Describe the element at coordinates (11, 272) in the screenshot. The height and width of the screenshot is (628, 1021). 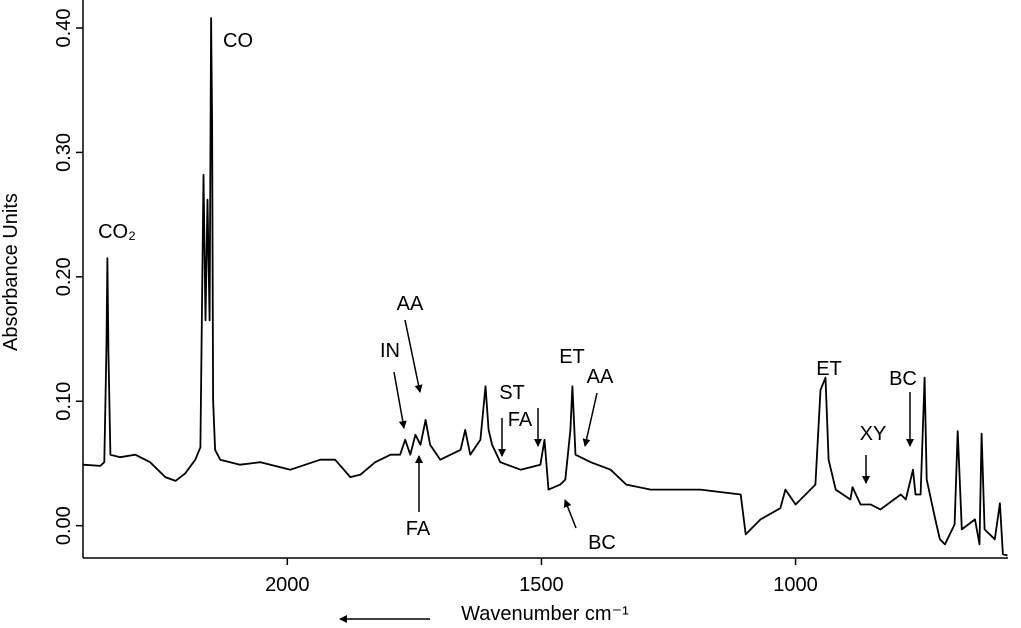
I see `y-axis-label: Absorbance Units` at that location.